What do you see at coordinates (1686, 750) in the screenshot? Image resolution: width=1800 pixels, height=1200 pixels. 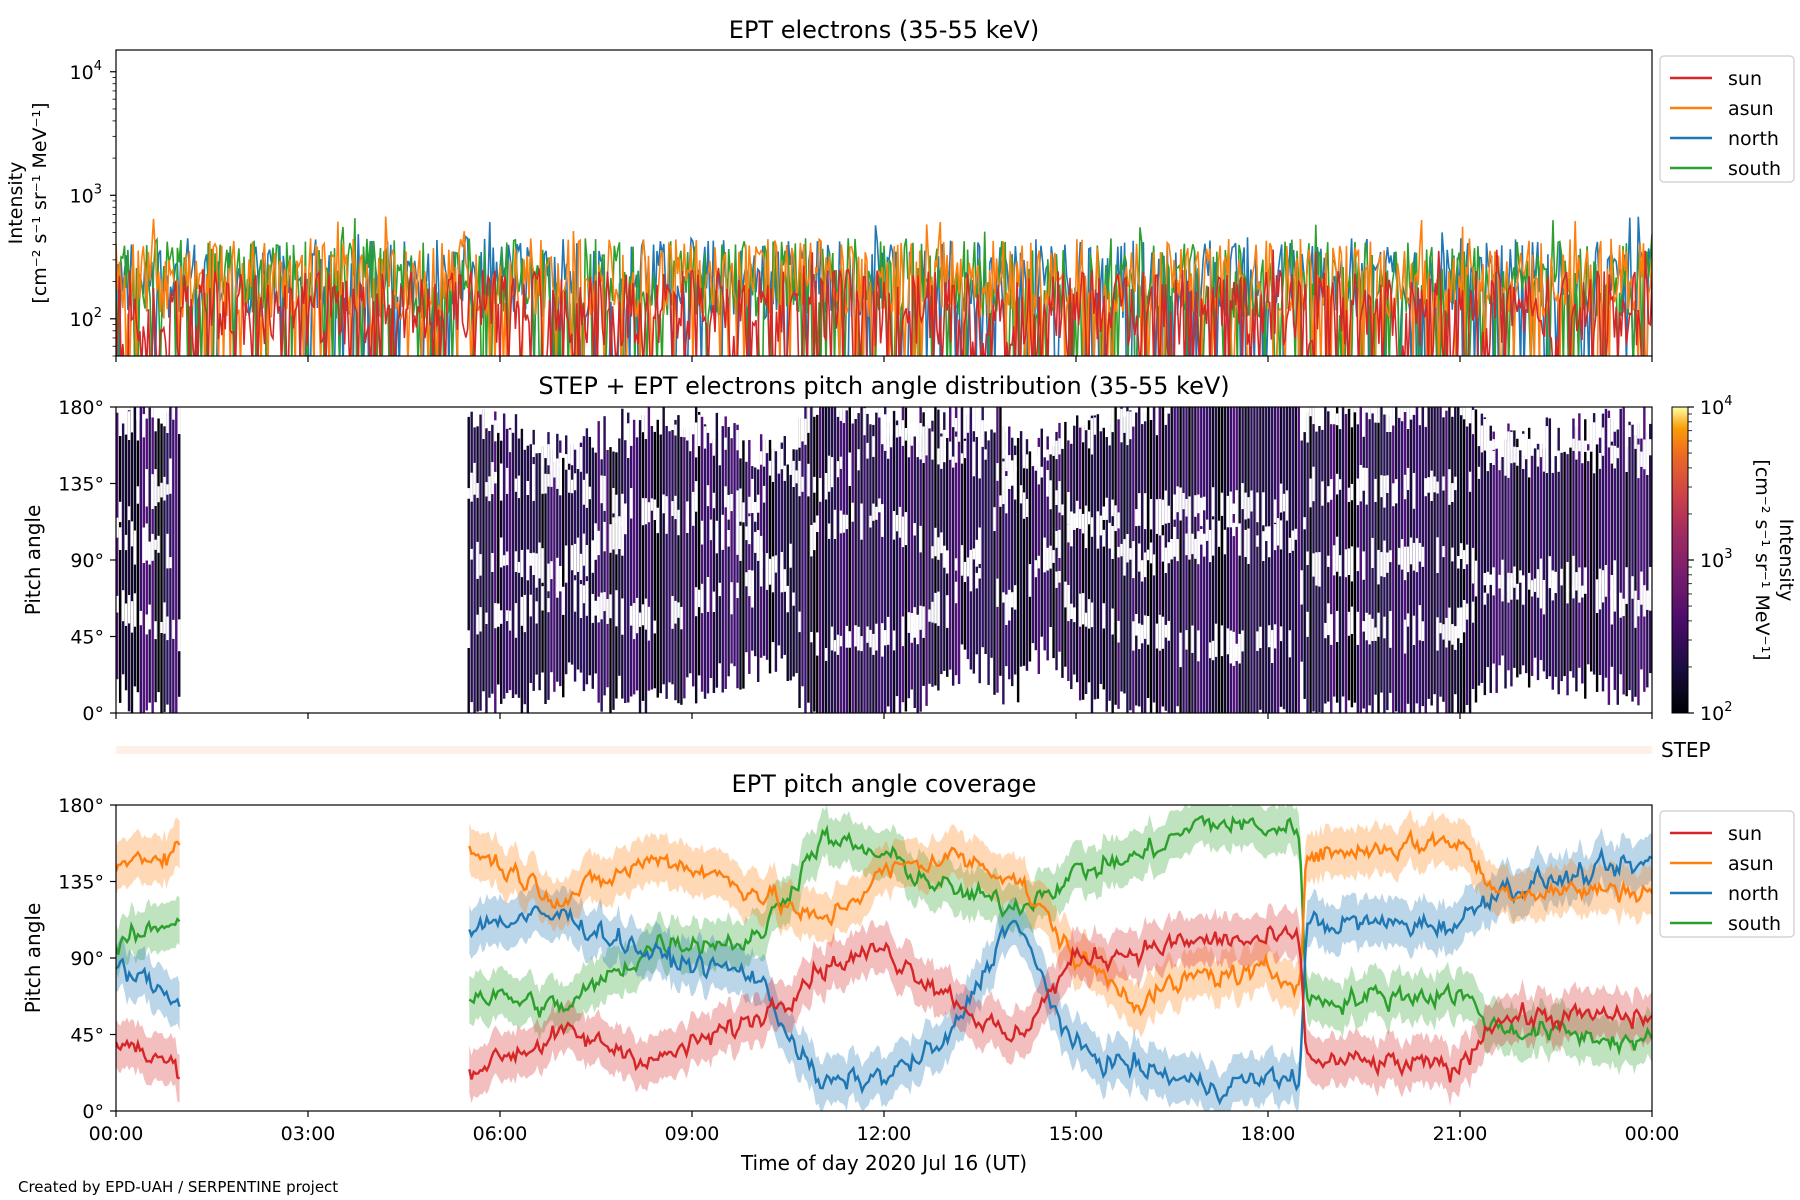 I see `step-strip-label: STEP` at bounding box center [1686, 750].